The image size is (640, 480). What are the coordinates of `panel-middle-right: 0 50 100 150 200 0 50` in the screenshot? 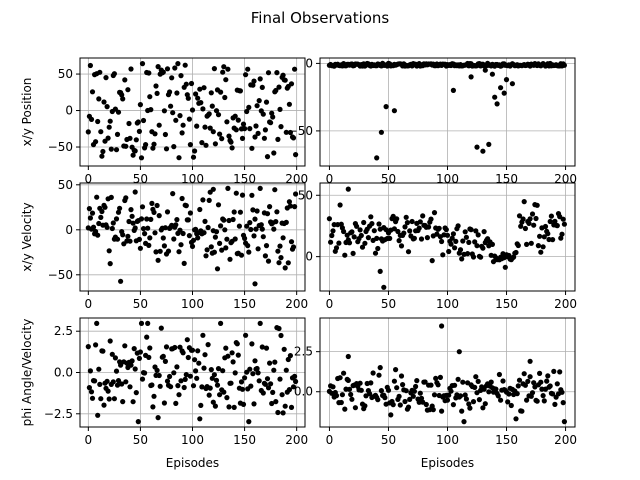 It's located at (437, 246).